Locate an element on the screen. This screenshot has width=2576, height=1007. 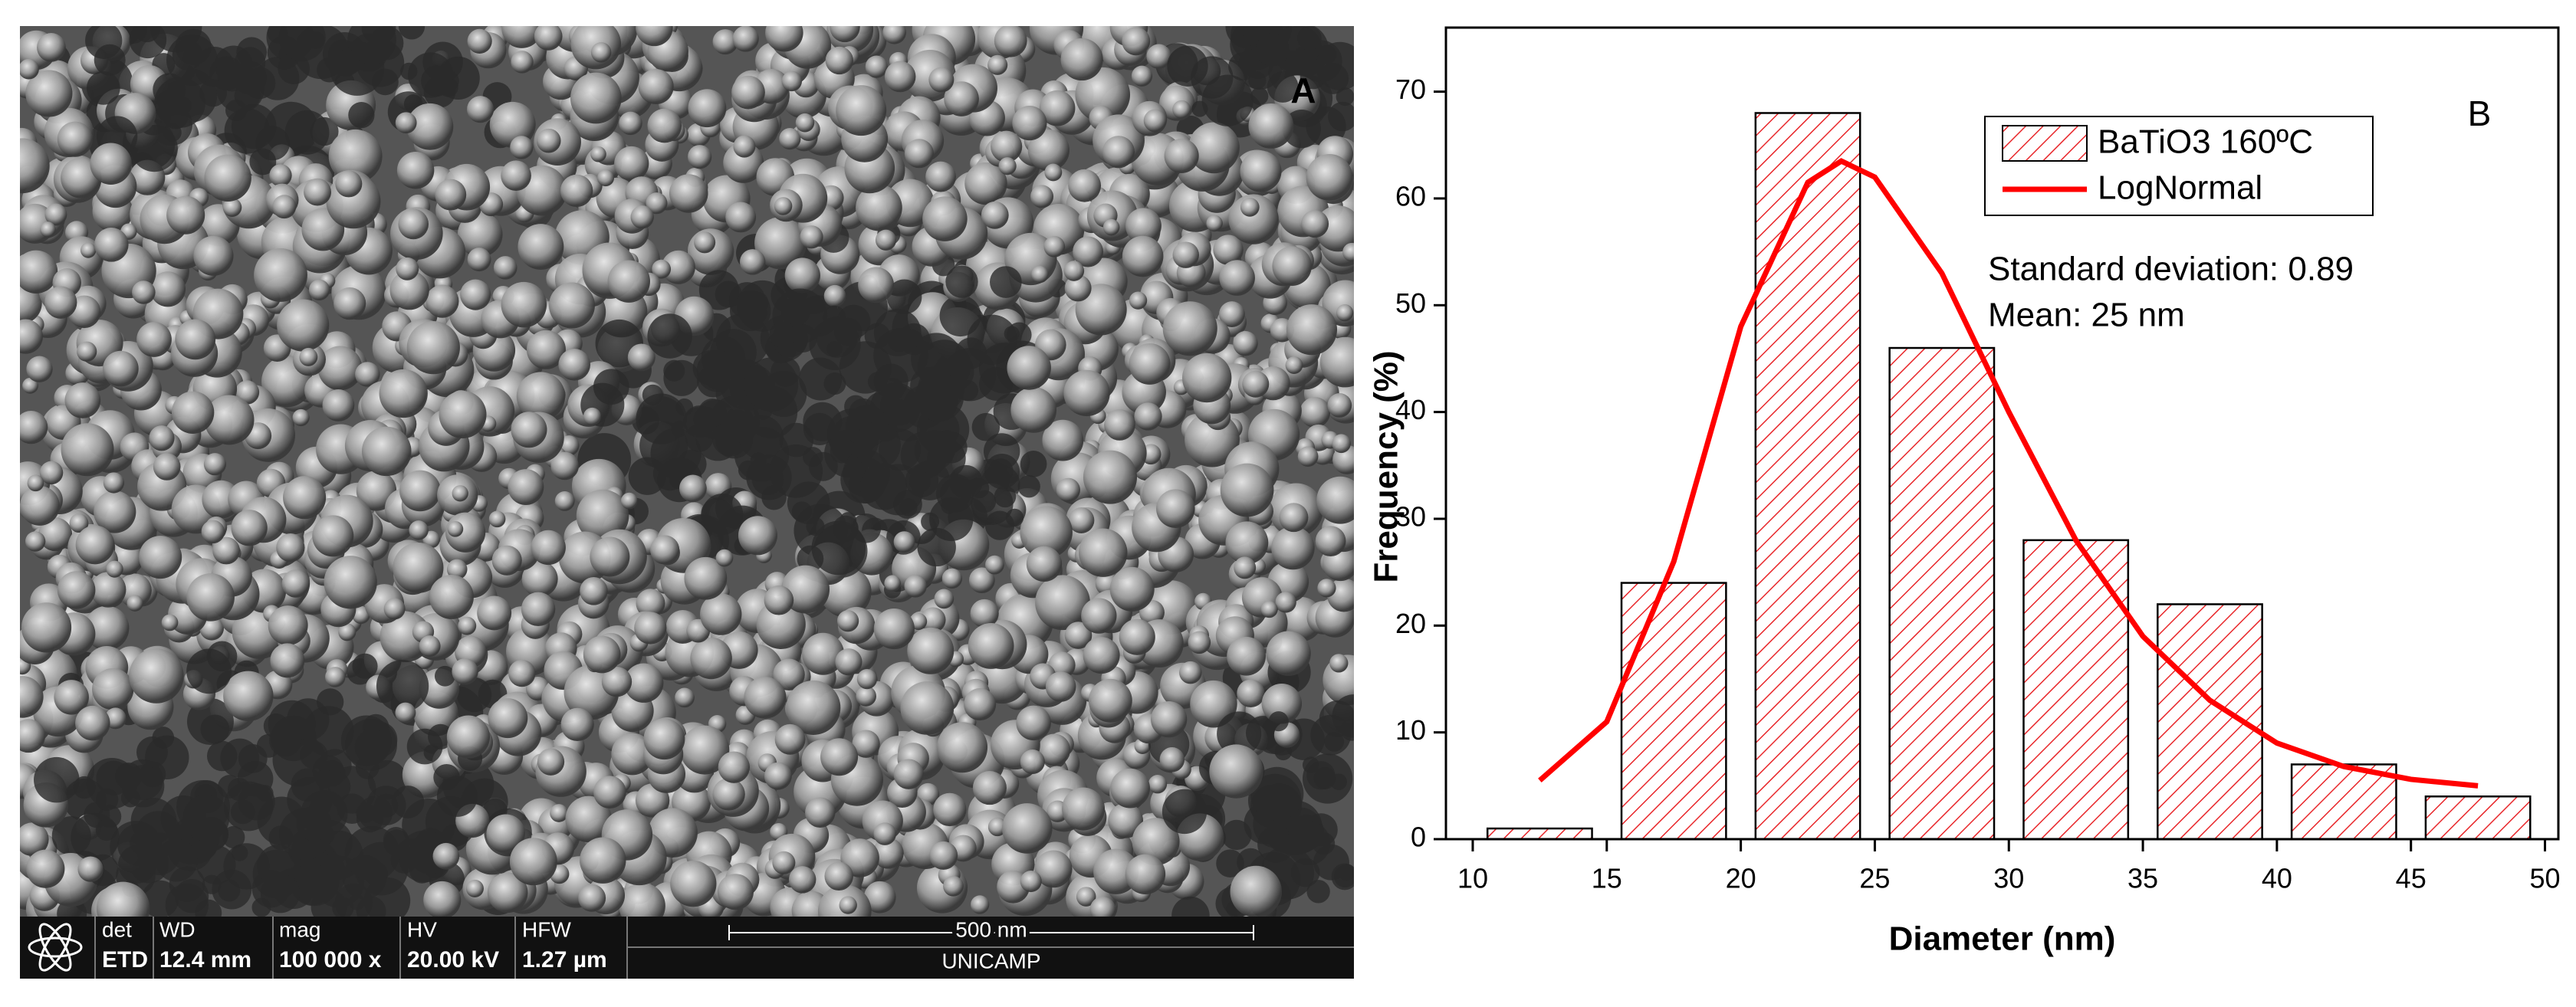
hfw: 1.27 µm is located at coordinates (565, 960).